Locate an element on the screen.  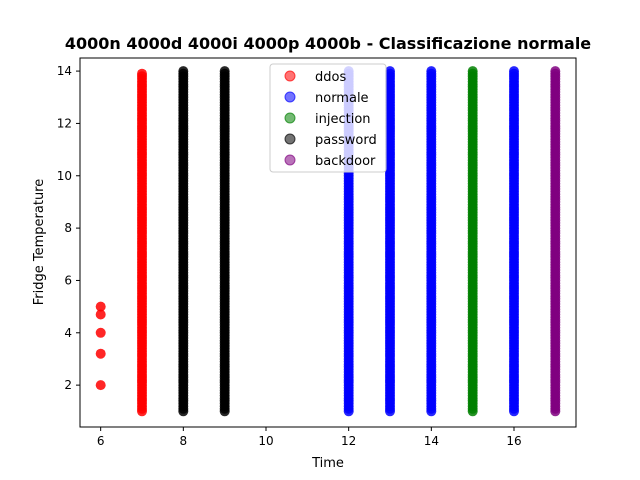
y-axis: 2 4 6 8 10 12 14 is located at coordinates (68, 228).